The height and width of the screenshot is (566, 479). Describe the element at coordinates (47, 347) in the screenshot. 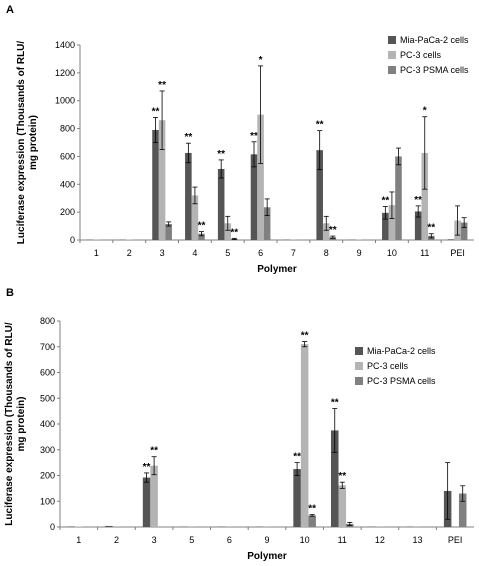

I see `y-tick-label: 700` at that location.